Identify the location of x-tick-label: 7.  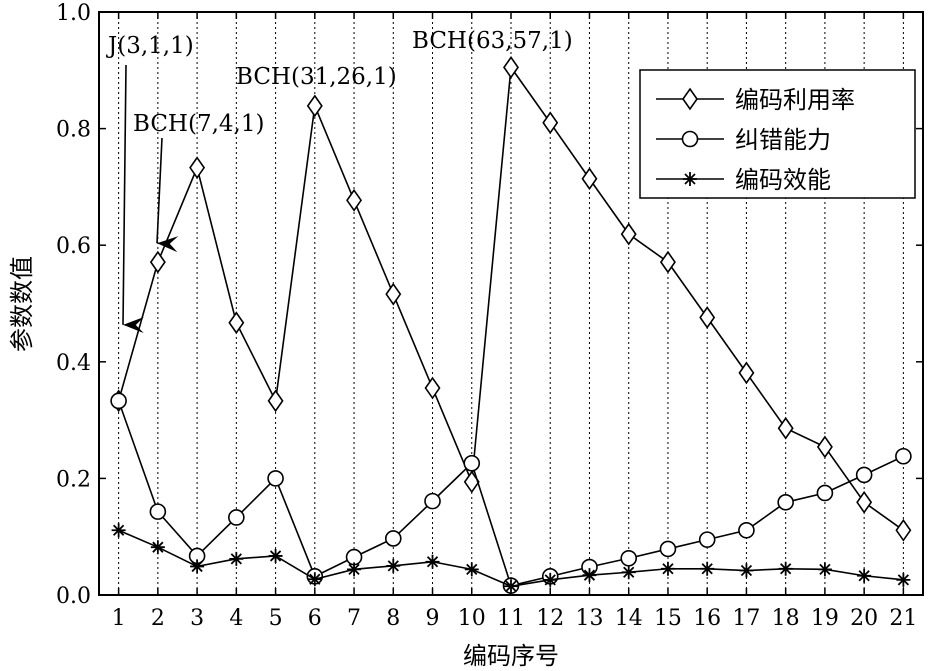
(354, 618).